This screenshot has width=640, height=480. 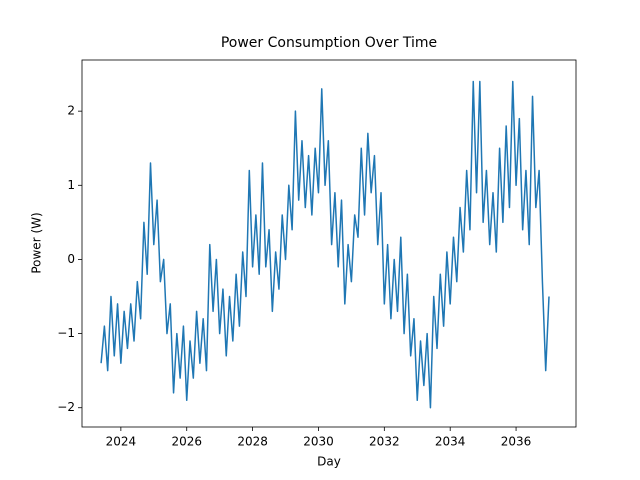 I want to click on y-tick-label: −2, so click(x=66, y=407).